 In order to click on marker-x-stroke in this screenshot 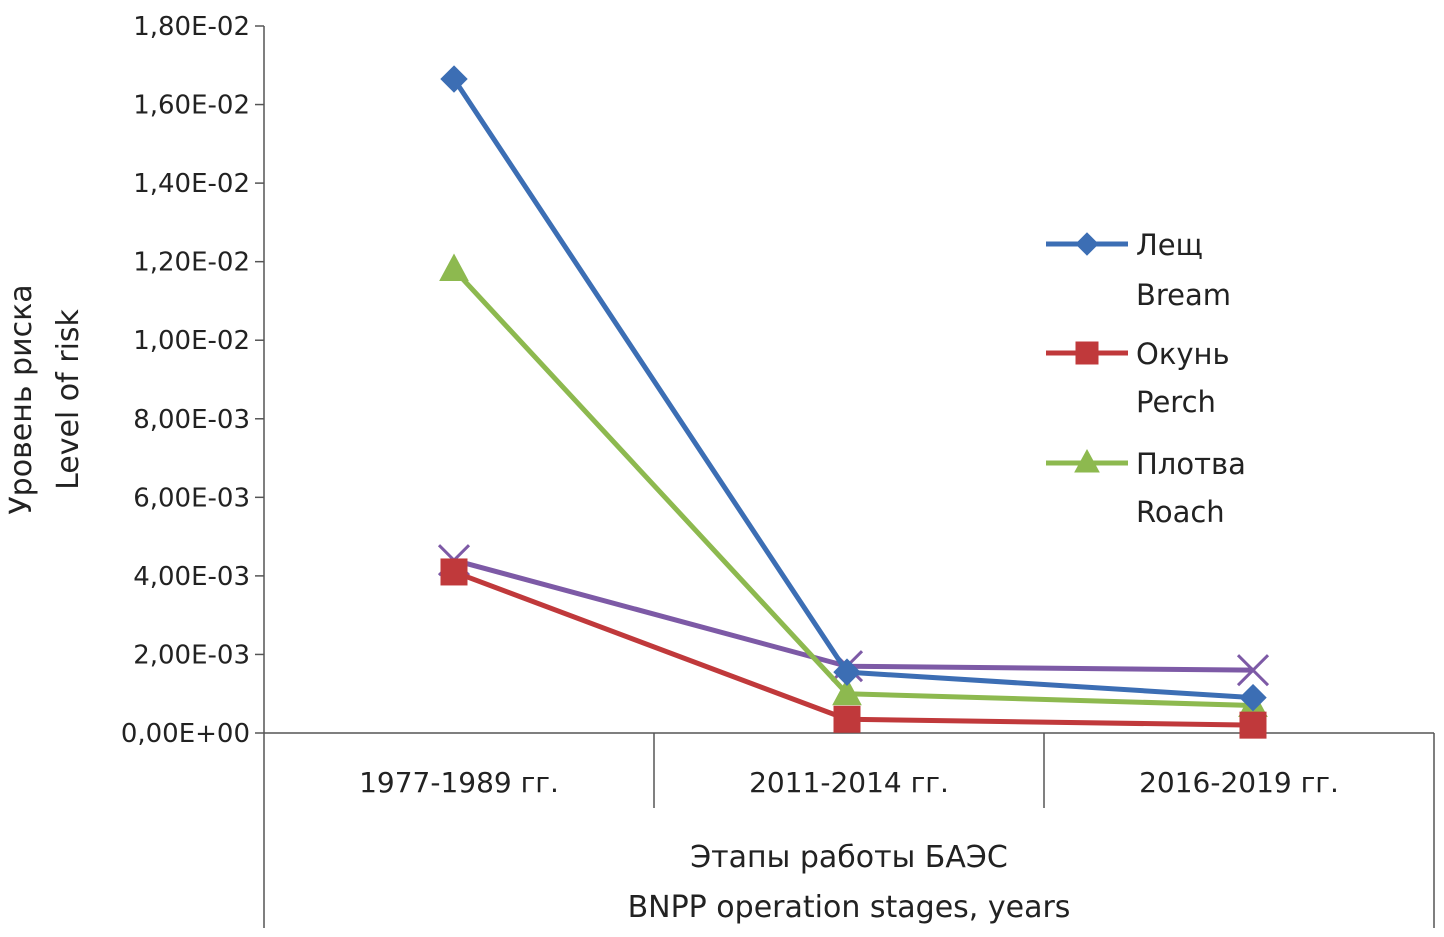, I will do `click(1253, 670)`.